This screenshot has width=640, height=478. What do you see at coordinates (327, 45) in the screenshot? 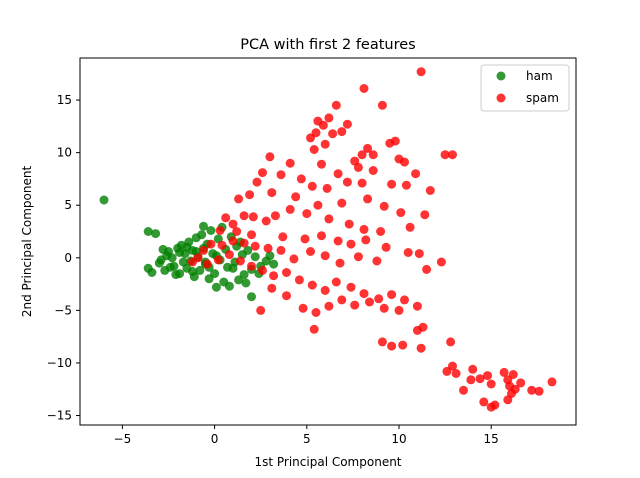
I see `chart-title: PCA with first 2 features` at bounding box center [327, 45].